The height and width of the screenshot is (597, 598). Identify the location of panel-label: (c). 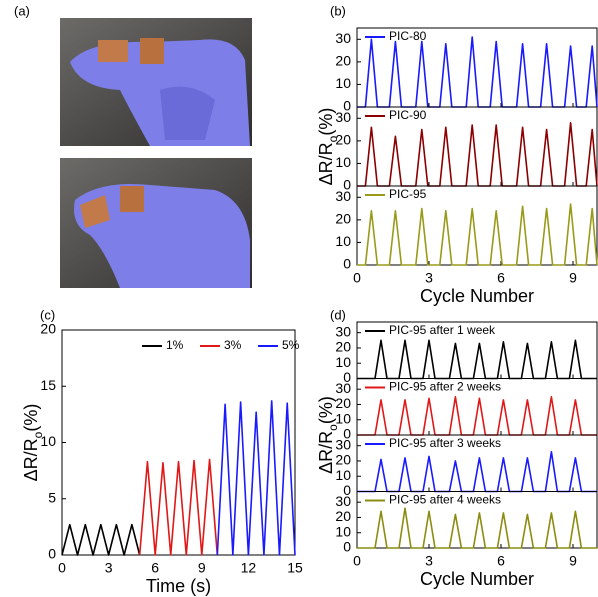
(47, 314).